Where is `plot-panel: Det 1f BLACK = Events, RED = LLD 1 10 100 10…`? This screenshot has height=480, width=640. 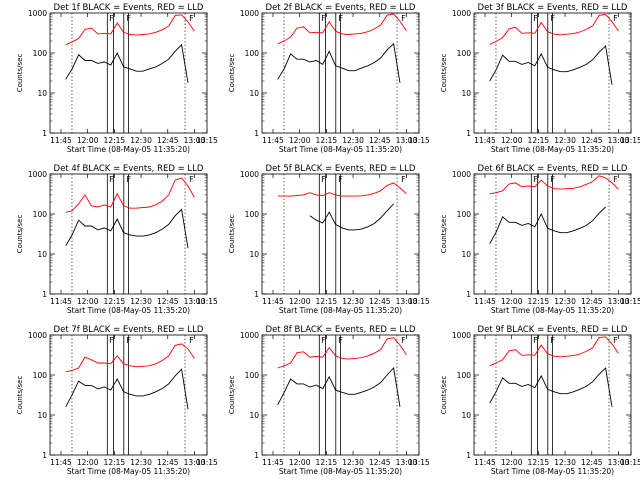
plot-panel: Det 1f BLACK = Events, RED = LLD 1 10 100 10… is located at coordinates (117, 78).